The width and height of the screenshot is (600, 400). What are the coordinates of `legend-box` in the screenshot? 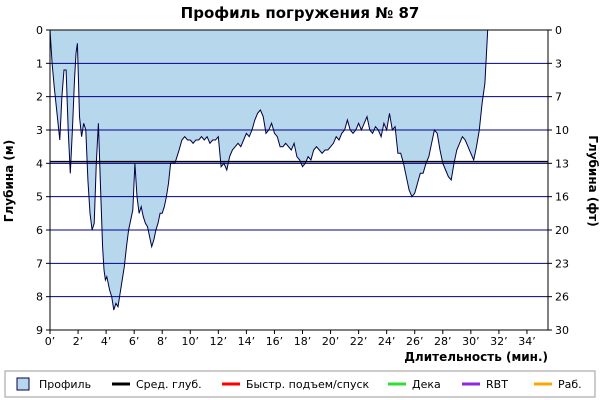 It's located at (300, 384).